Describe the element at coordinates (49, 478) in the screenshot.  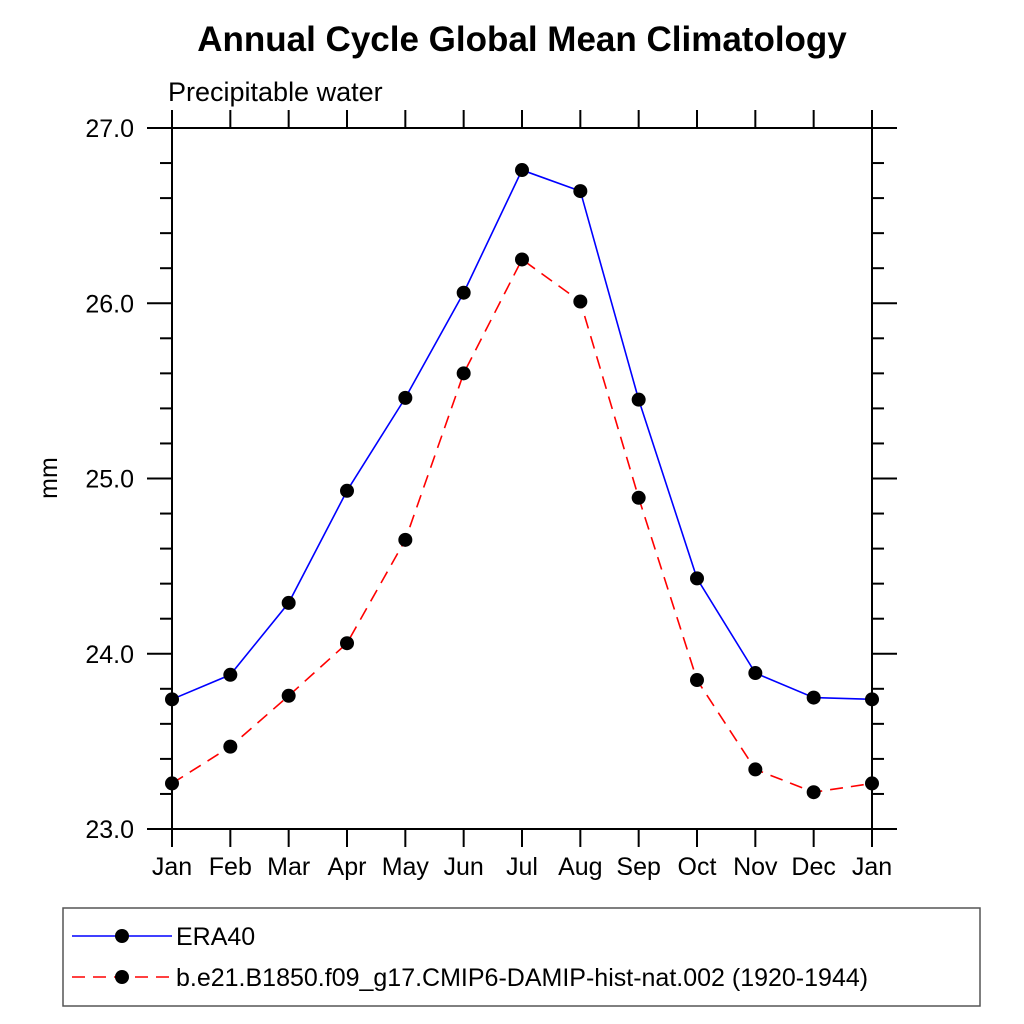
I see `y-axis-unit-label: mm` at that location.